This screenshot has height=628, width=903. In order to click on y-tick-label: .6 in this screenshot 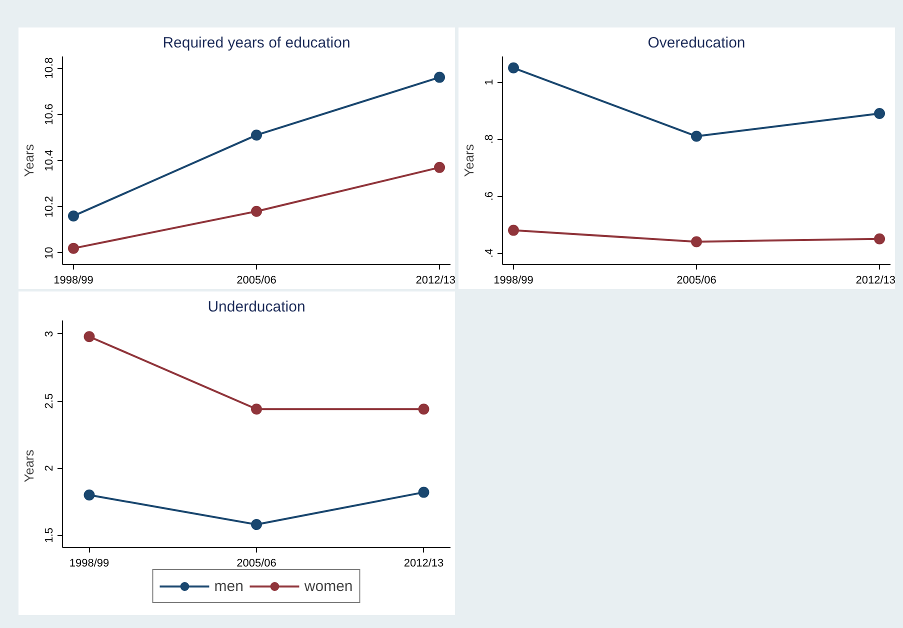, I will do `click(490, 196)`.